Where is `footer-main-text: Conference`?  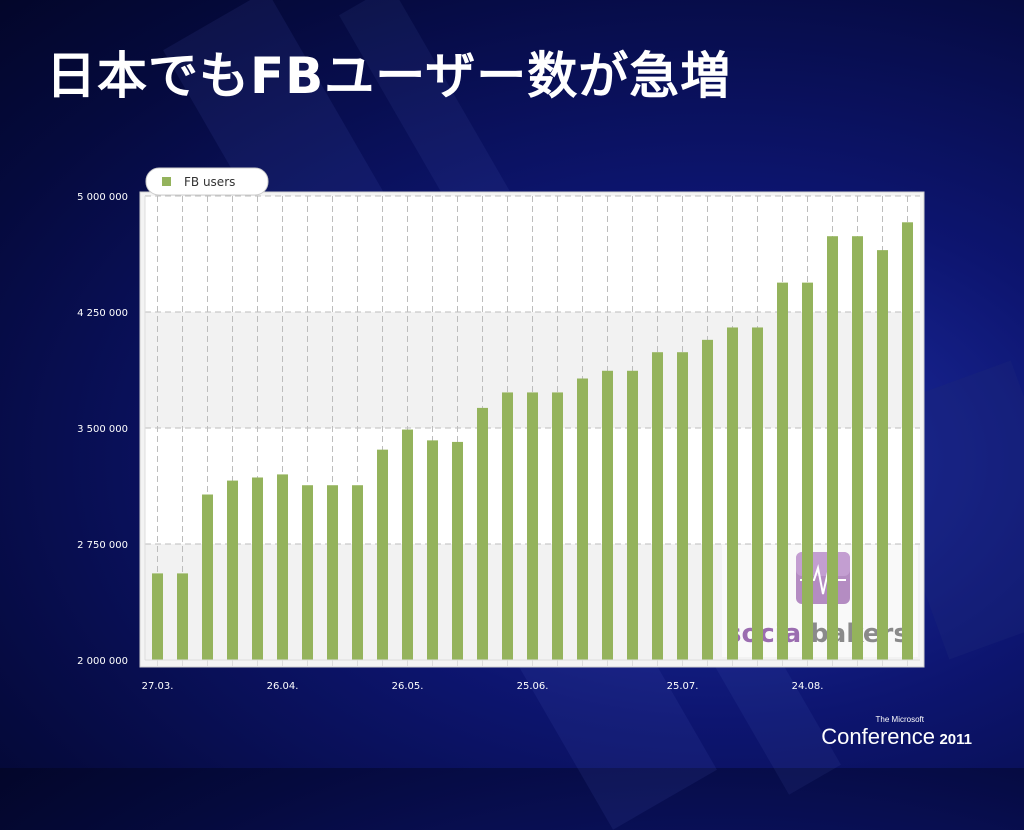 footer-main-text: Conference is located at coordinates (878, 736).